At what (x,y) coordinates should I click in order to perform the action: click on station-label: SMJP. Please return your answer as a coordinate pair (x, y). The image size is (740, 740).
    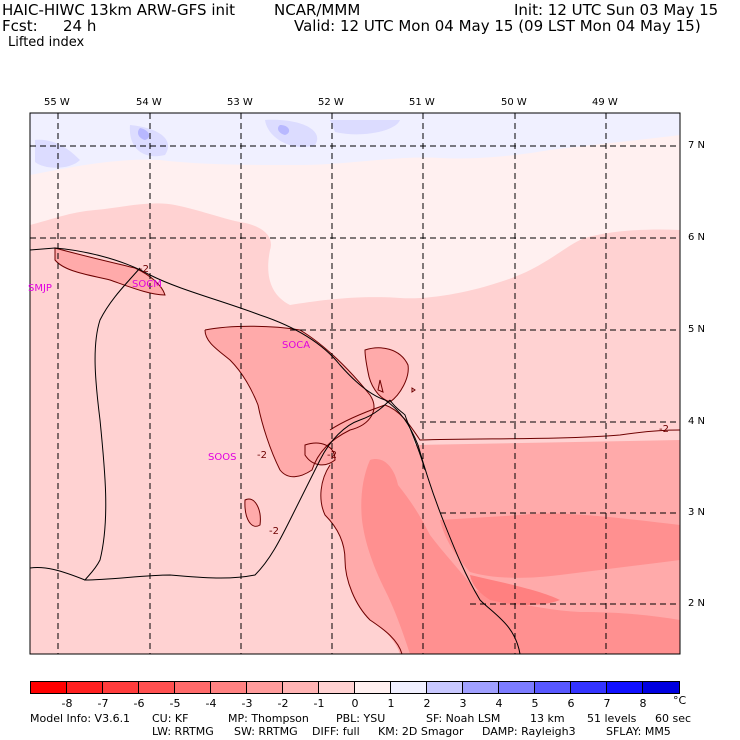
    Looking at the image, I should click on (40, 288).